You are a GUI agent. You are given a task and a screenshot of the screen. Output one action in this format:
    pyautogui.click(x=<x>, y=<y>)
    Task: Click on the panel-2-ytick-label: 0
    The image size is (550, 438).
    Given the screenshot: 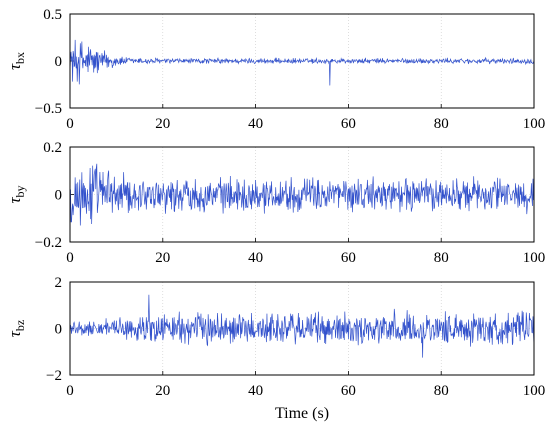 What is the action you would take?
    pyautogui.click(x=59, y=196)
    